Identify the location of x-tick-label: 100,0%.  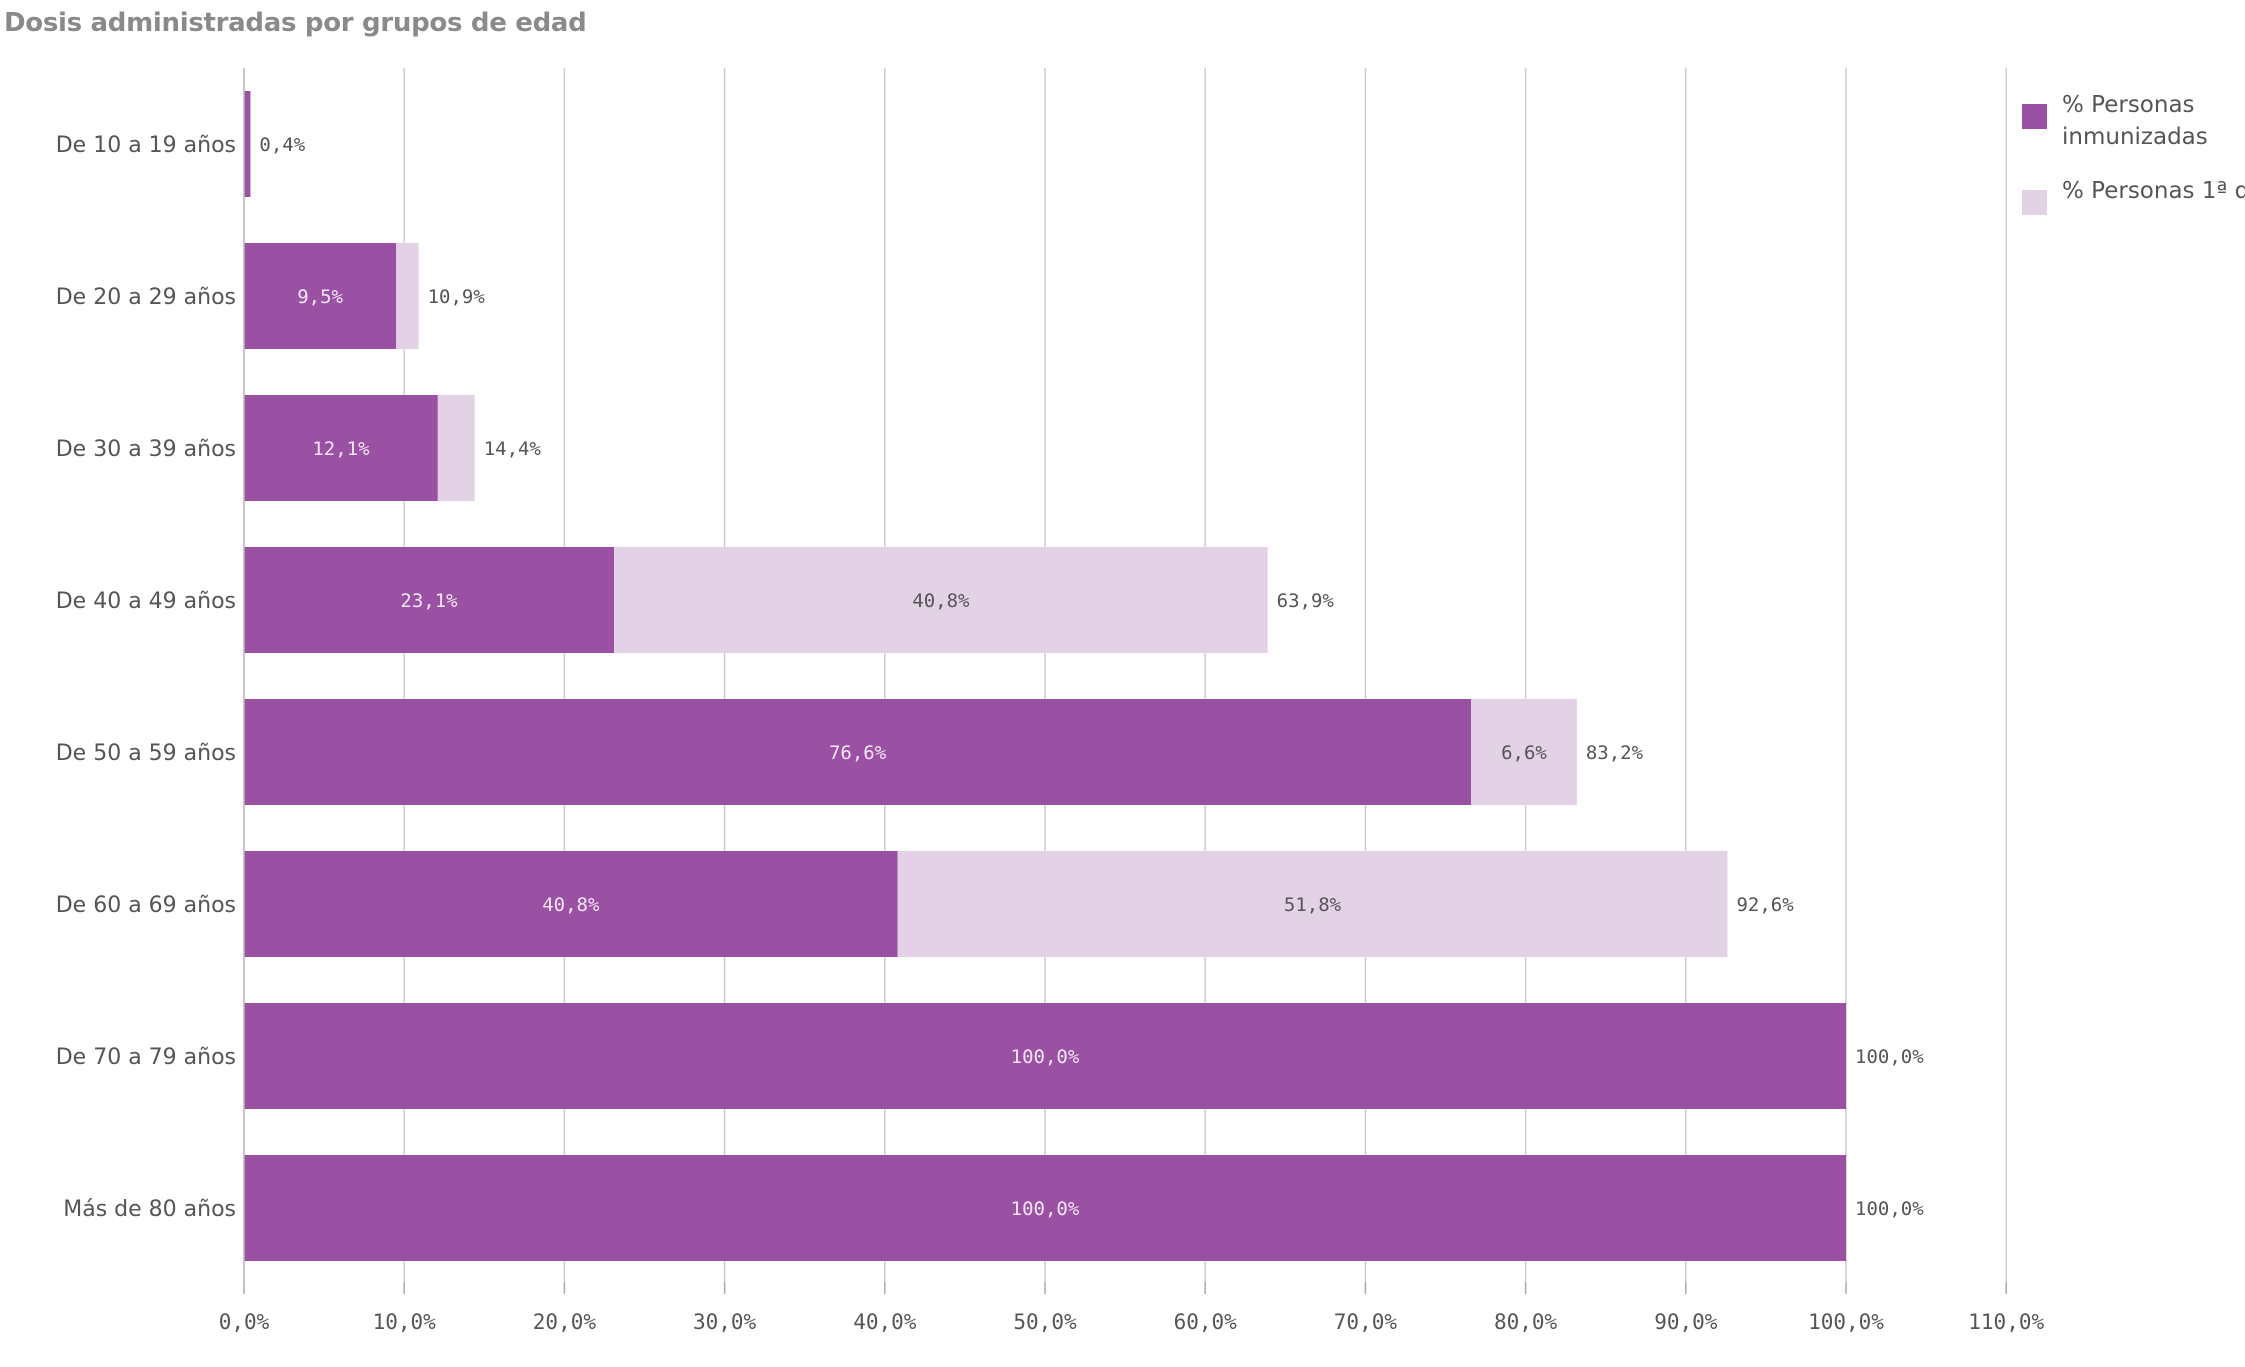
(1846, 1322).